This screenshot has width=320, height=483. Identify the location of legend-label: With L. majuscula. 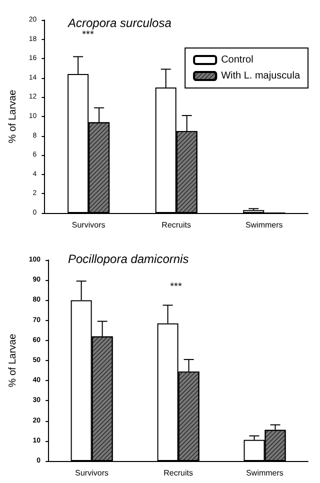
(260, 76).